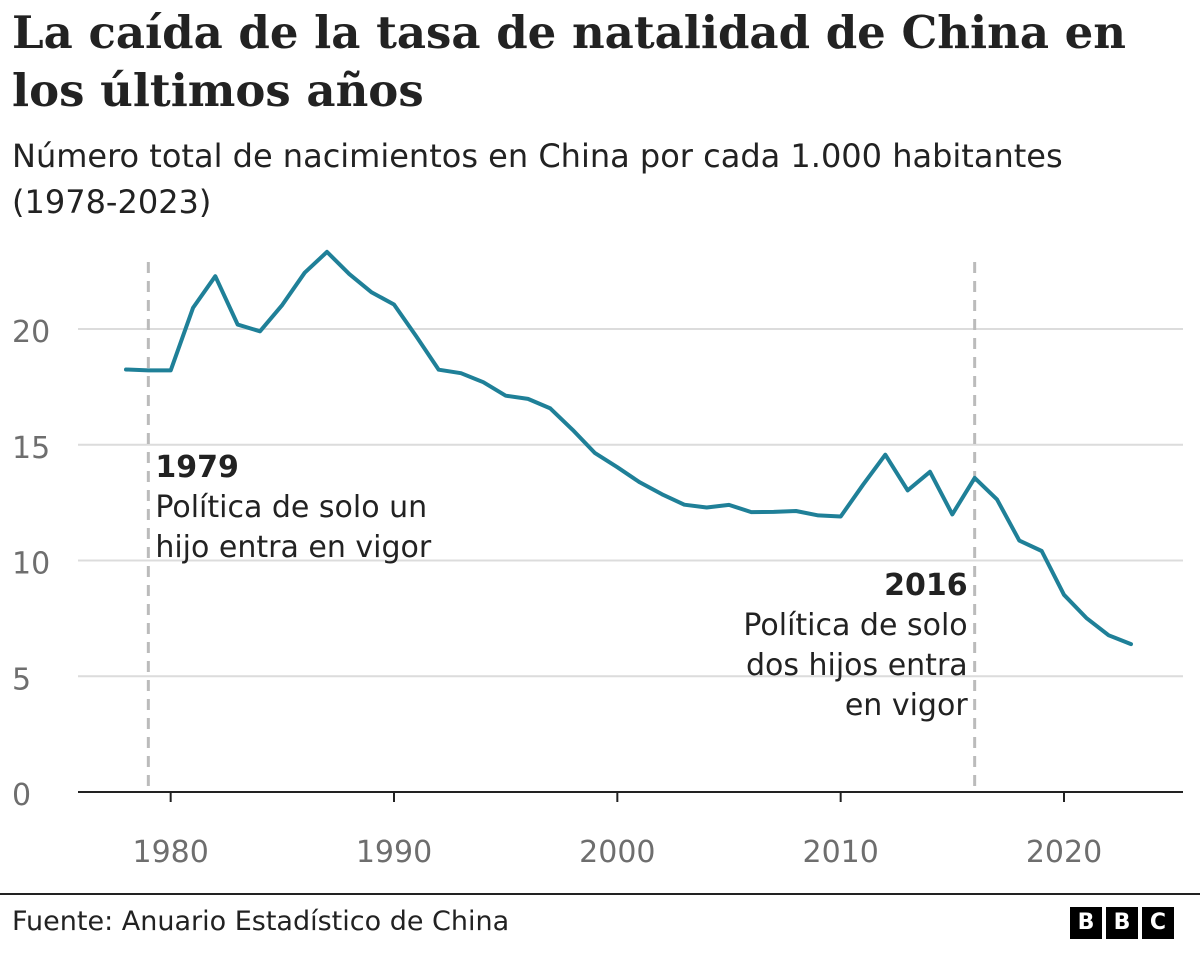 This screenshot has height=961, width=1200. I want to click on annotation-text-line: Política de solo, so click(855, 625).